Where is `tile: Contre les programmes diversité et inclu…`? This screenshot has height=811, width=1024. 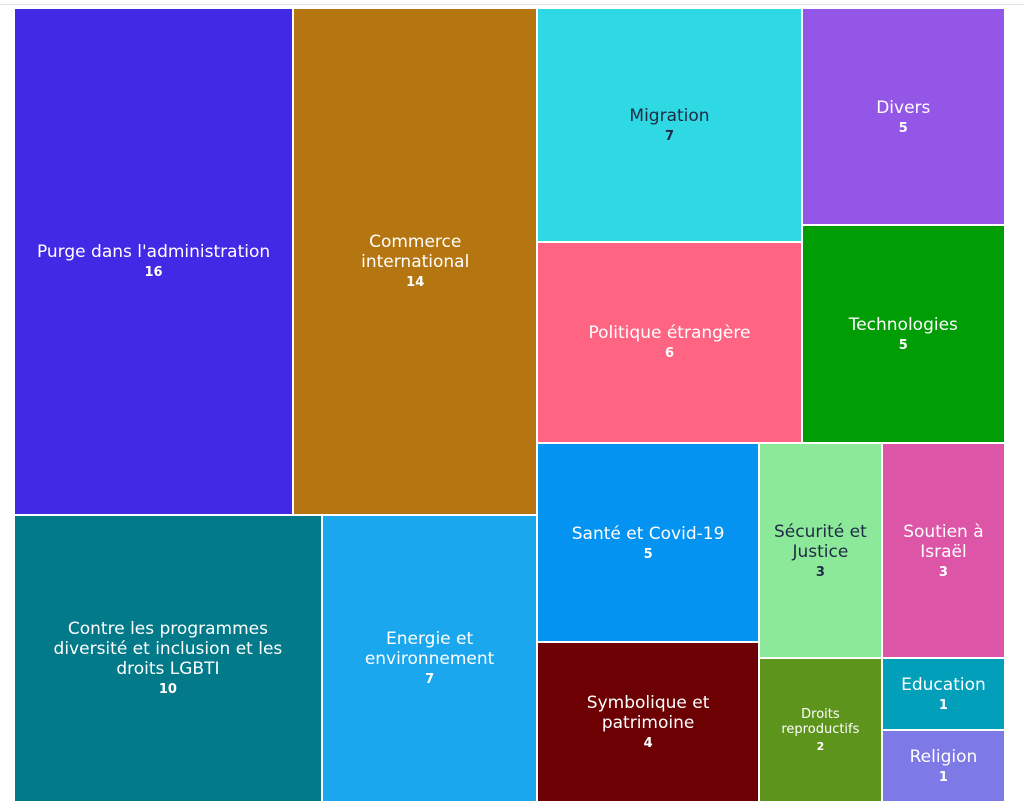
tile: Contre les programmes diversité et inclu… is located at coordinates (168, 658).